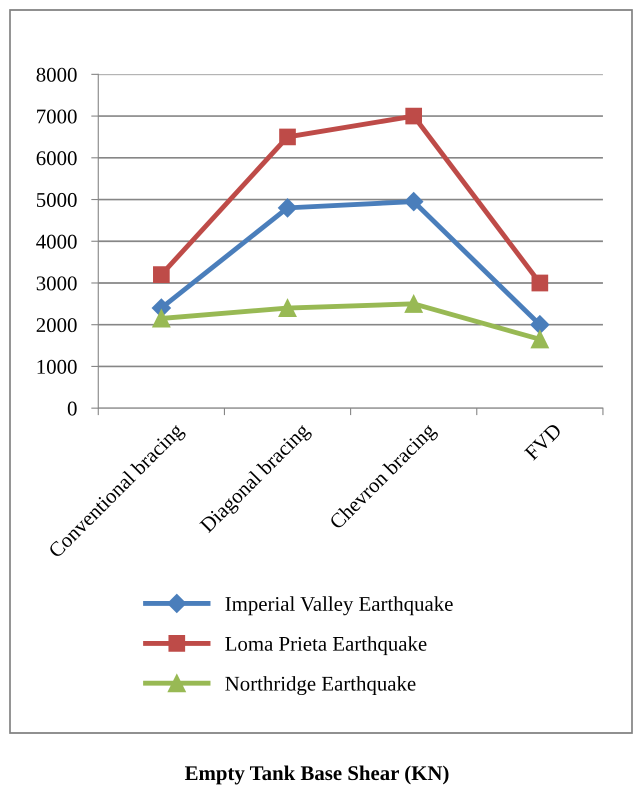  Describe the element at coordinates (325, 646) in the screenshot. I see `legend-label: Loma Prieta Earthquake` at that location.